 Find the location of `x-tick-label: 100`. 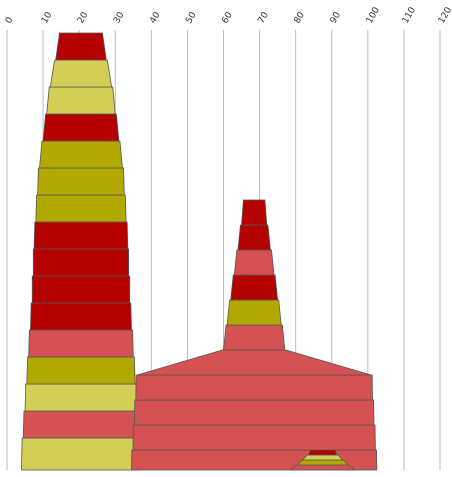

x-tick-label: 100 is located at coordinates (373, 15).